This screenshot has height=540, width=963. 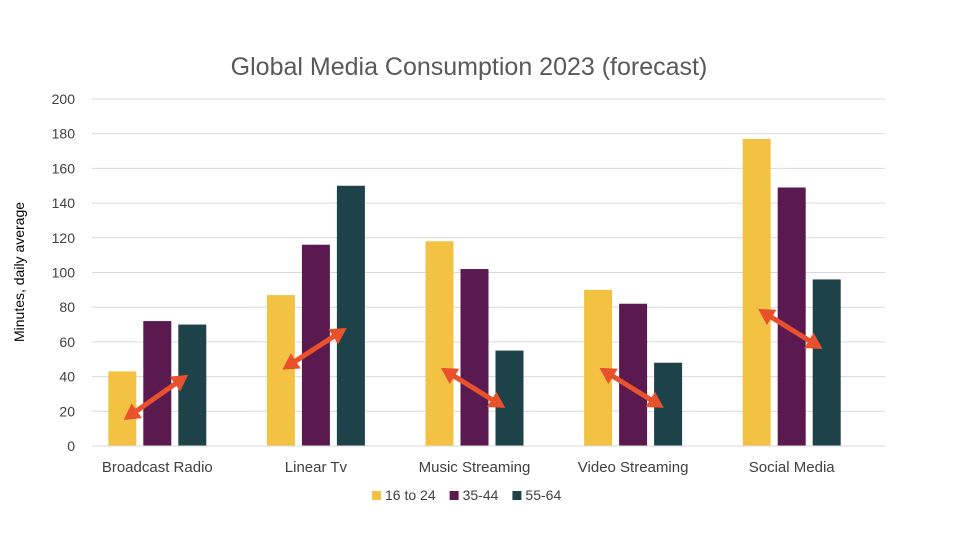 What do you see at coordinates (633, 467) in the screenshot?
I see `category-label: Video Streaming` at bounding box center [633, 467].